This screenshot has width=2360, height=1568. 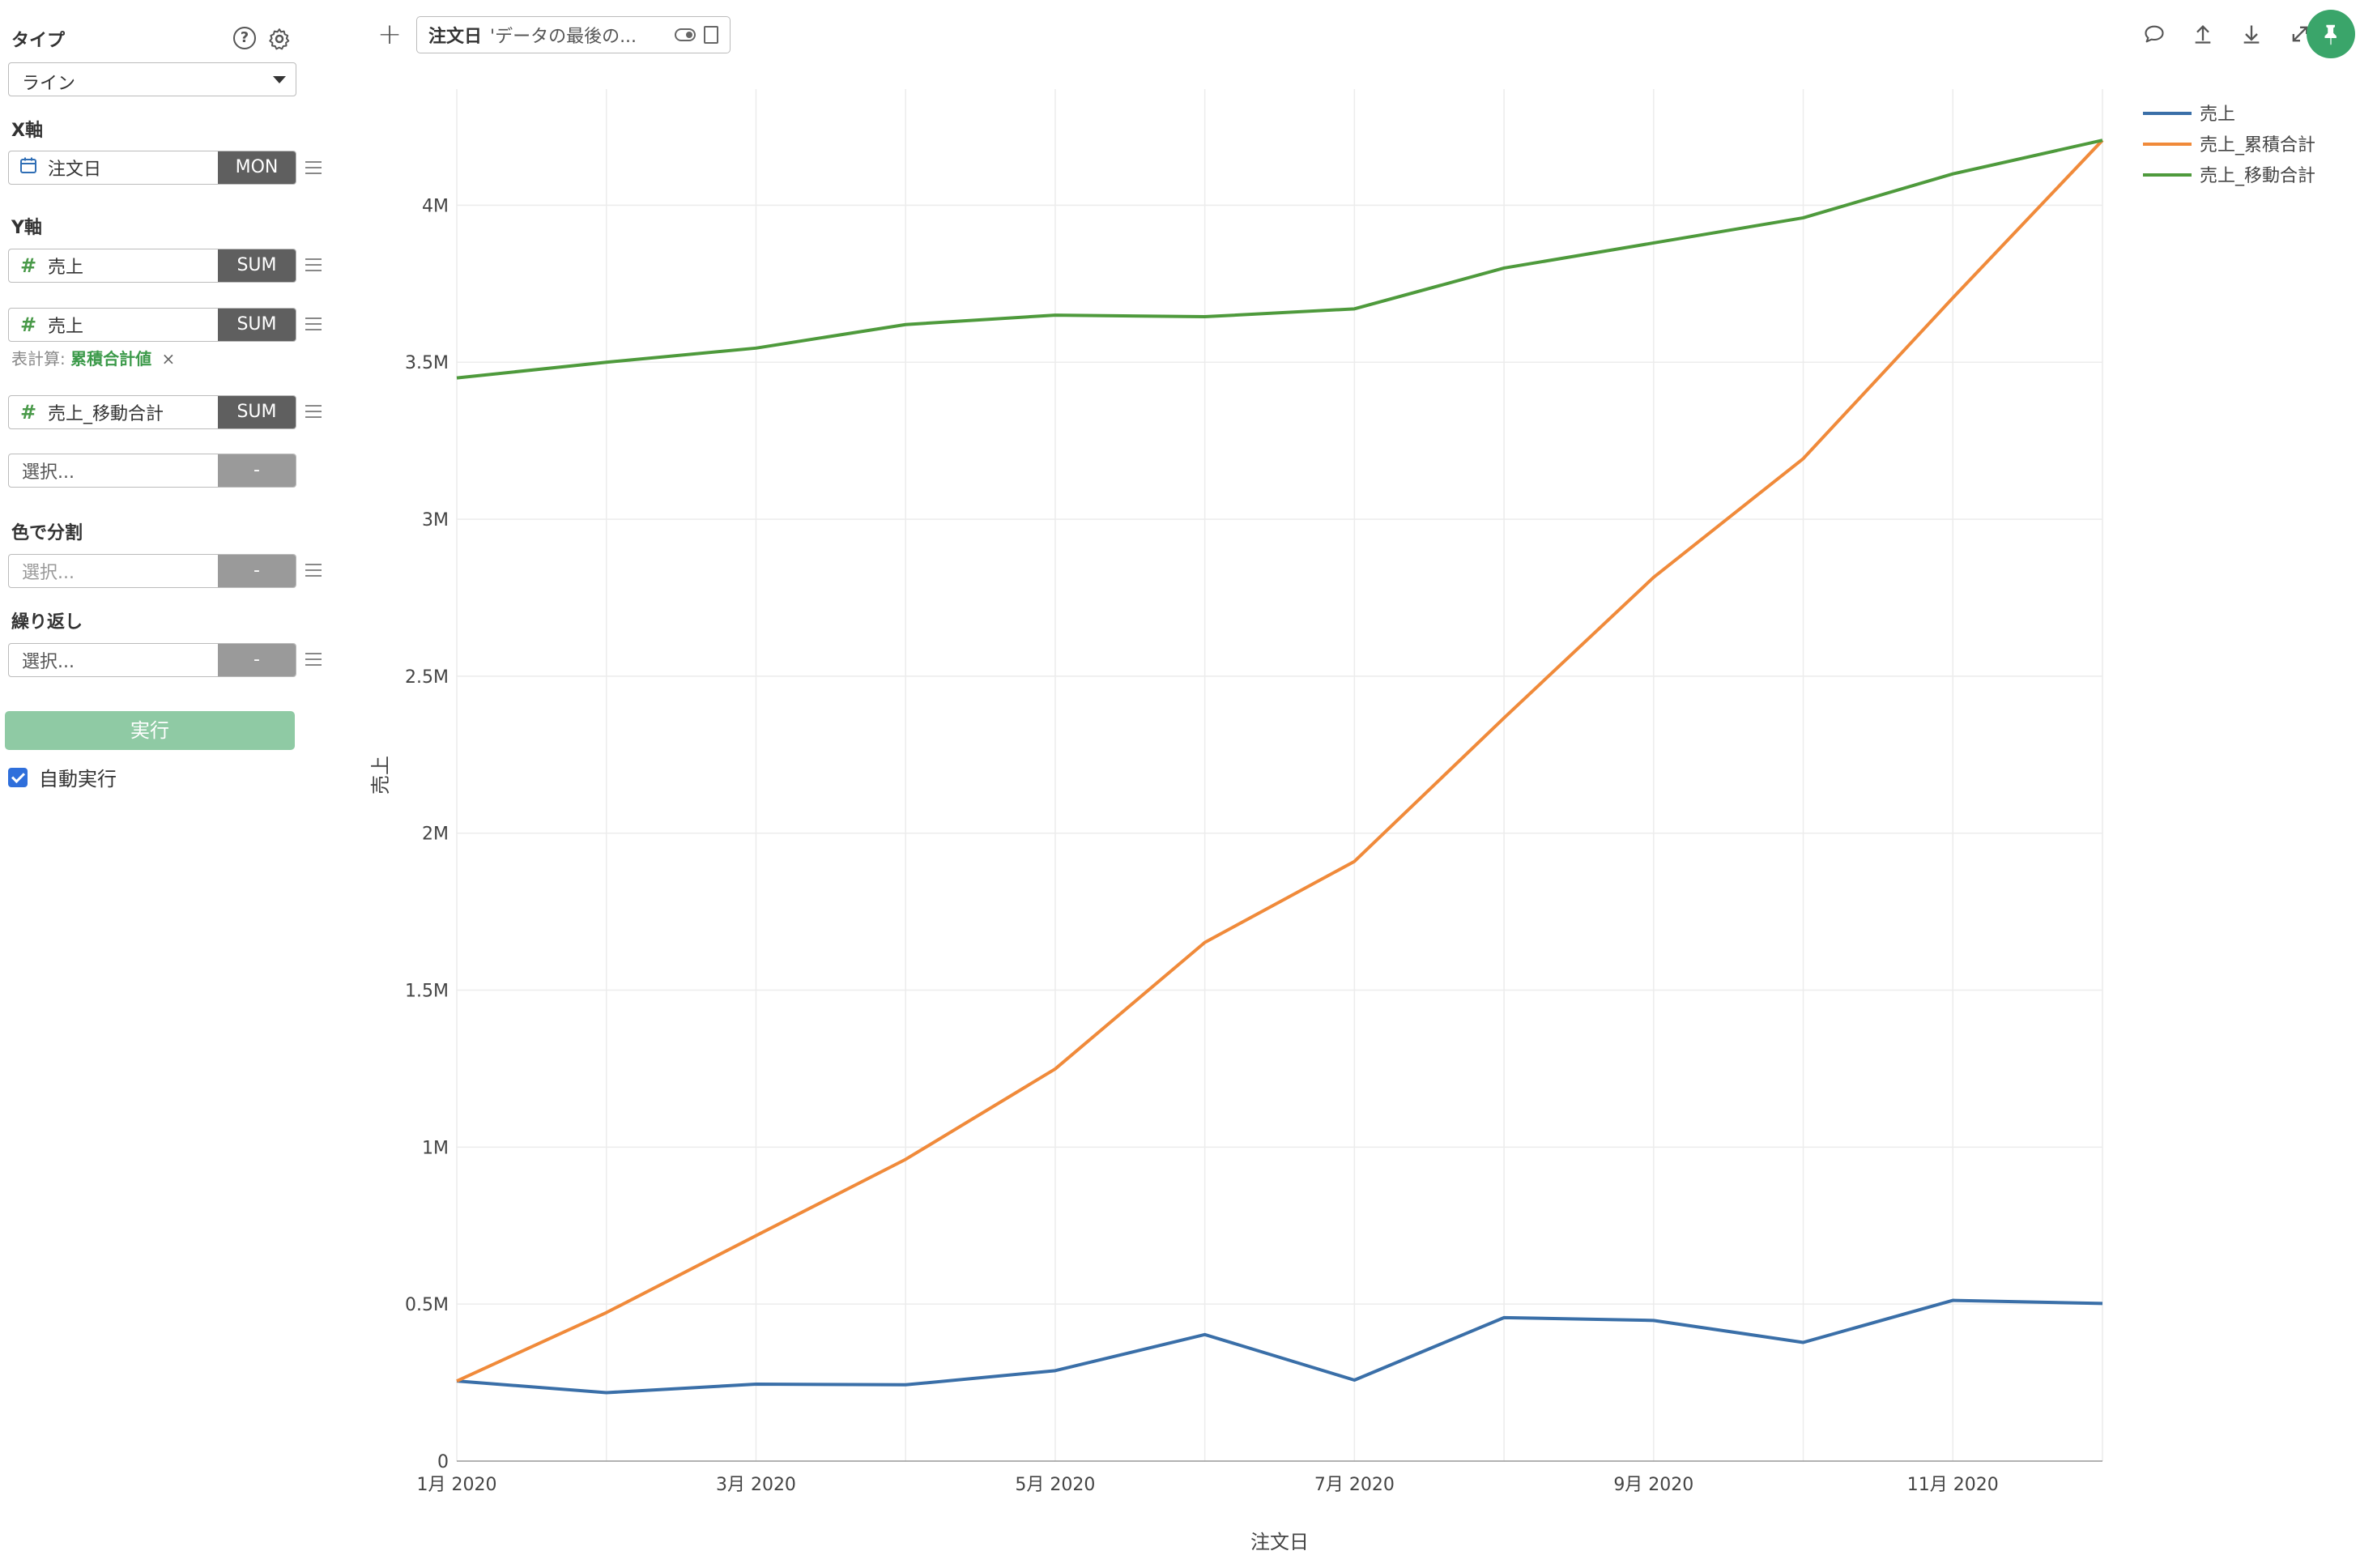 What do you see at coordinates (435, 520) in the screenshot?
I see `y-tick-label: 3M` at bounding box center [435, 520].